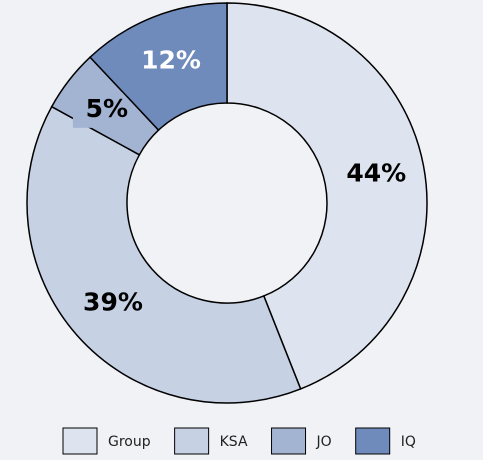 This screenshot has height=460, width=483. What do you see at coordinates (107, 108) in the screenshot?
I see `data-label: 5%` at bounding box center [107, 108].